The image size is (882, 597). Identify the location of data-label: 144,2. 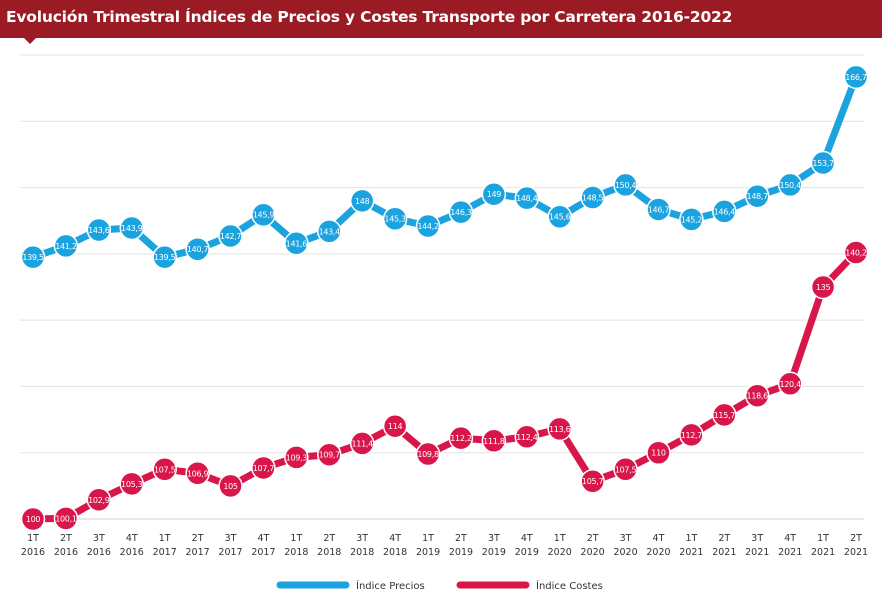
(428, 226).